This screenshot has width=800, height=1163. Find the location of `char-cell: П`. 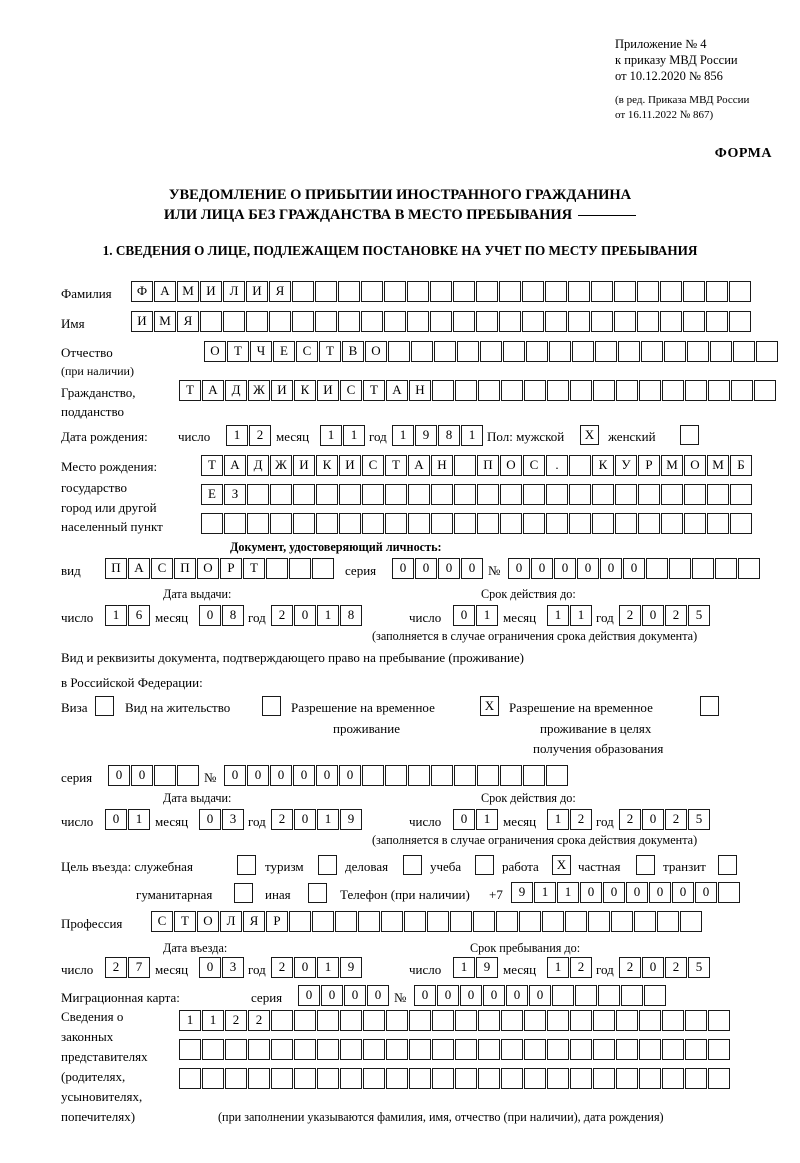

char-cell: П is located at coordinates (116, 568).